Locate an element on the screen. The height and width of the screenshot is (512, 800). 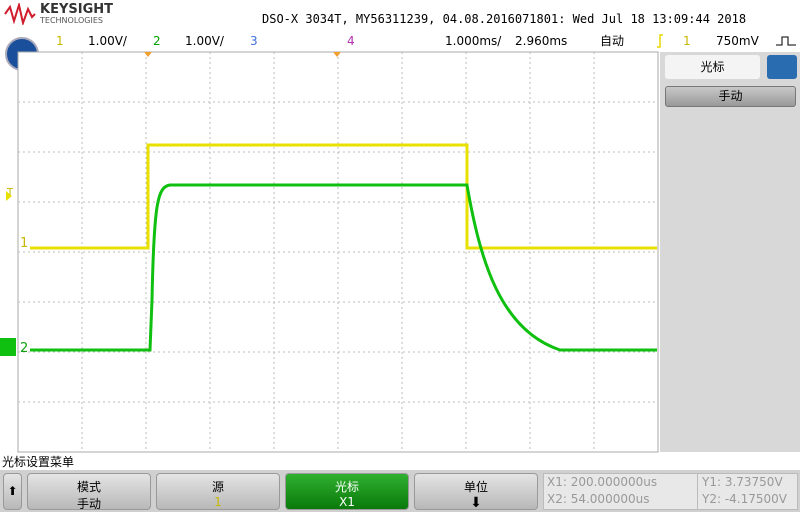
trigger-mode: 自动 is located at coordinates (612, 41).